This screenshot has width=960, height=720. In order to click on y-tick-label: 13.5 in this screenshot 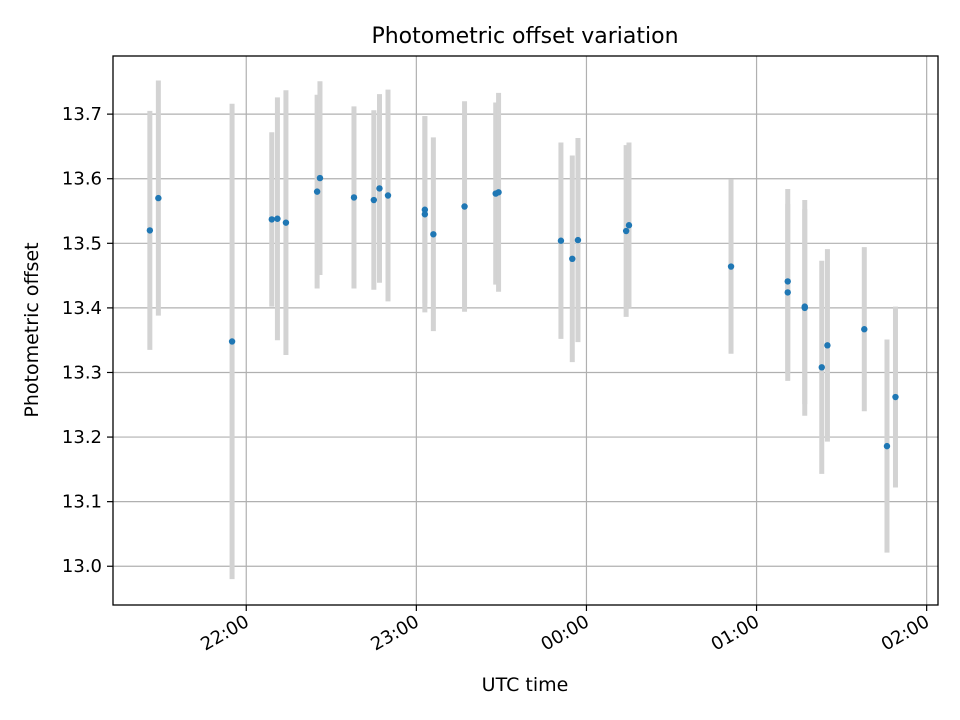, I will do `click(82, 243)`.